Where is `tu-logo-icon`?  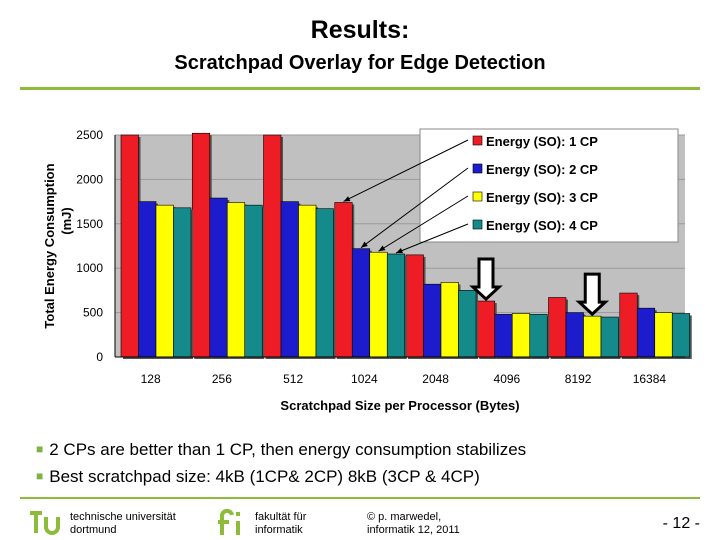 tu-logo-icon is located at coordinates (45, 523).